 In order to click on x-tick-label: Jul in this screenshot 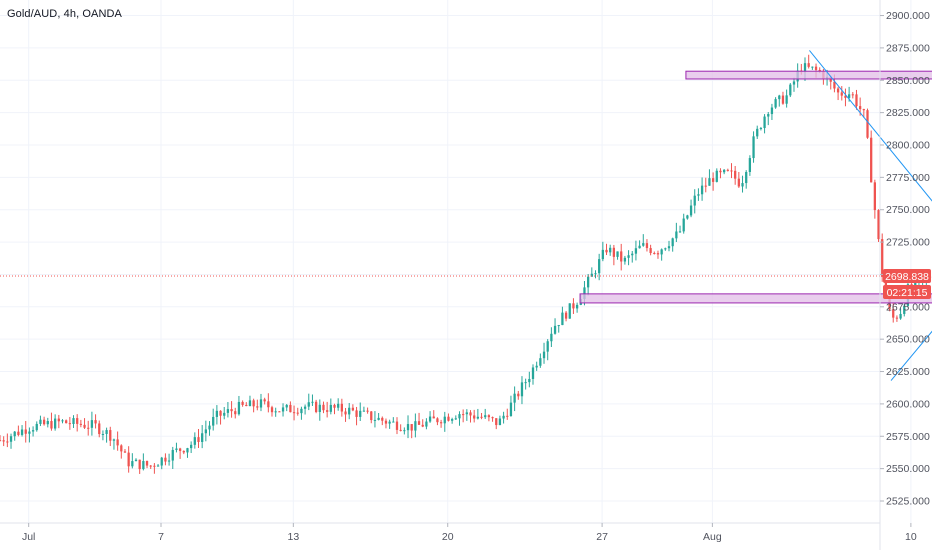, I will do `click(28, 537)`.